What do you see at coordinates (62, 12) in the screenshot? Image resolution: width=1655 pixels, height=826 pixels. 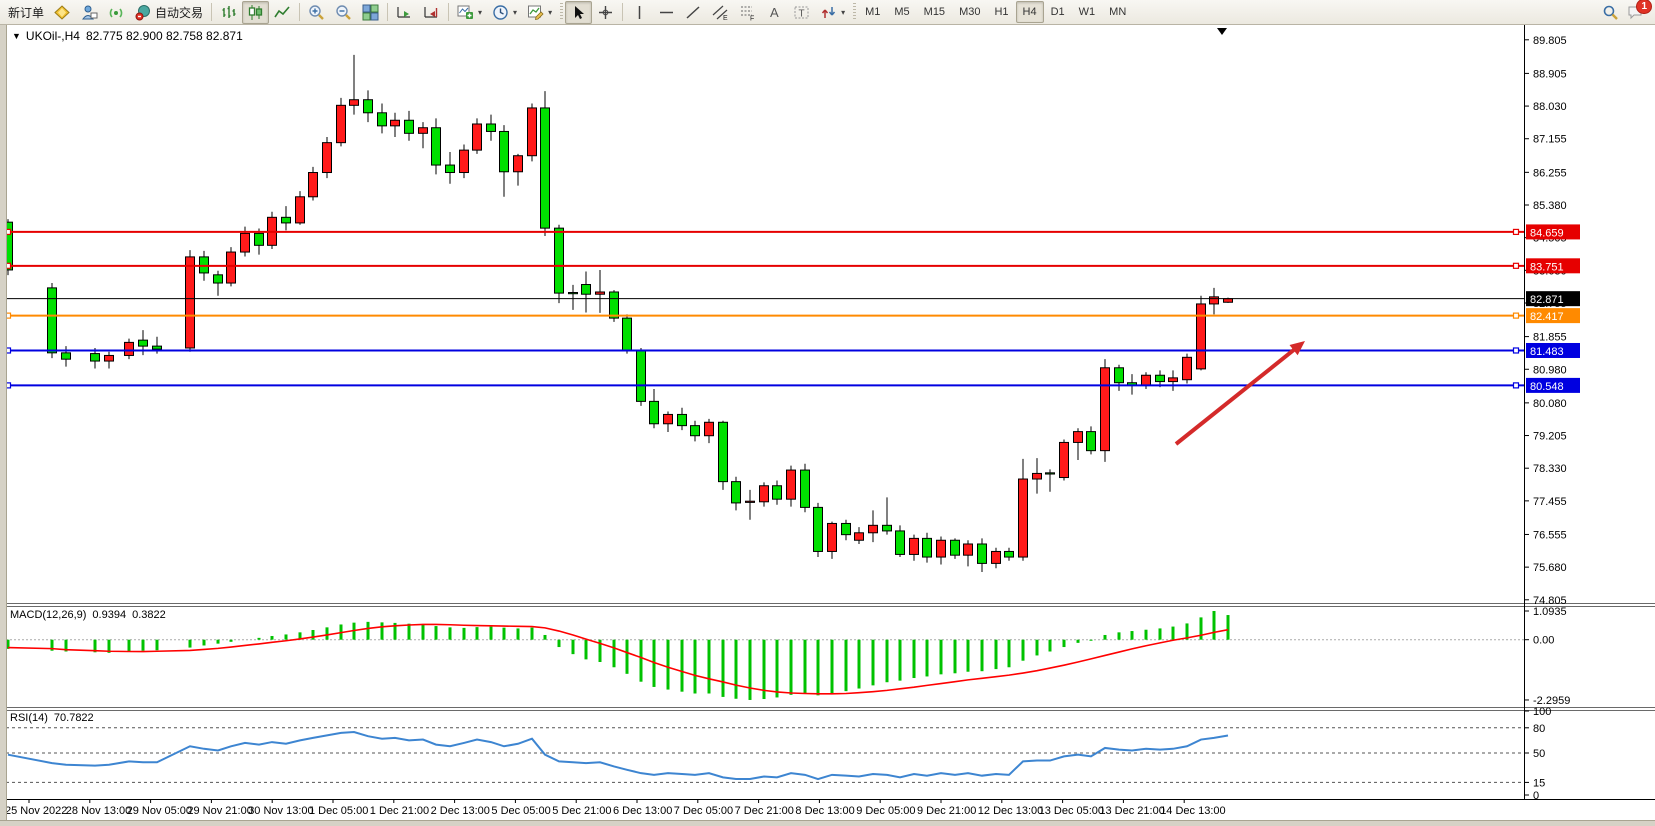 I see `charts-group-icon-button` at bounding box center [62, 12].